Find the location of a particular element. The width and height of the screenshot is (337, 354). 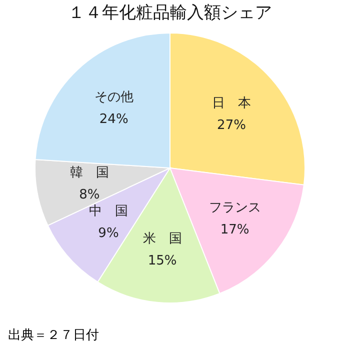

slice-label: 日 本 is located at coordinates (232, 103).